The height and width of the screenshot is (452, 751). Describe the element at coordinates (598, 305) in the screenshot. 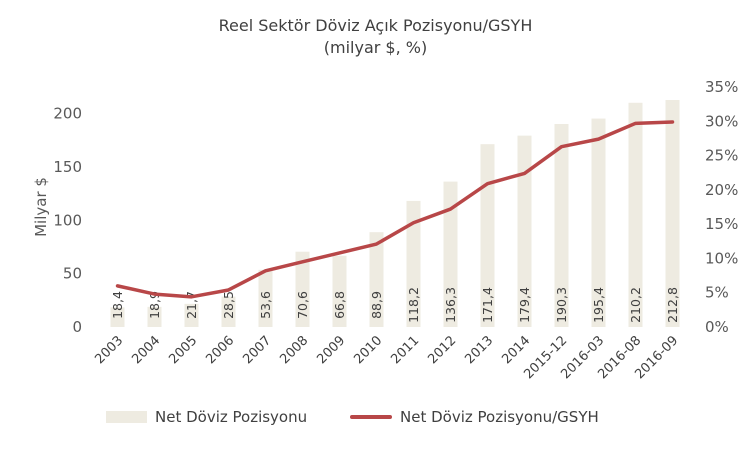

I see `data-label-2016-03: 195,4` at that location.